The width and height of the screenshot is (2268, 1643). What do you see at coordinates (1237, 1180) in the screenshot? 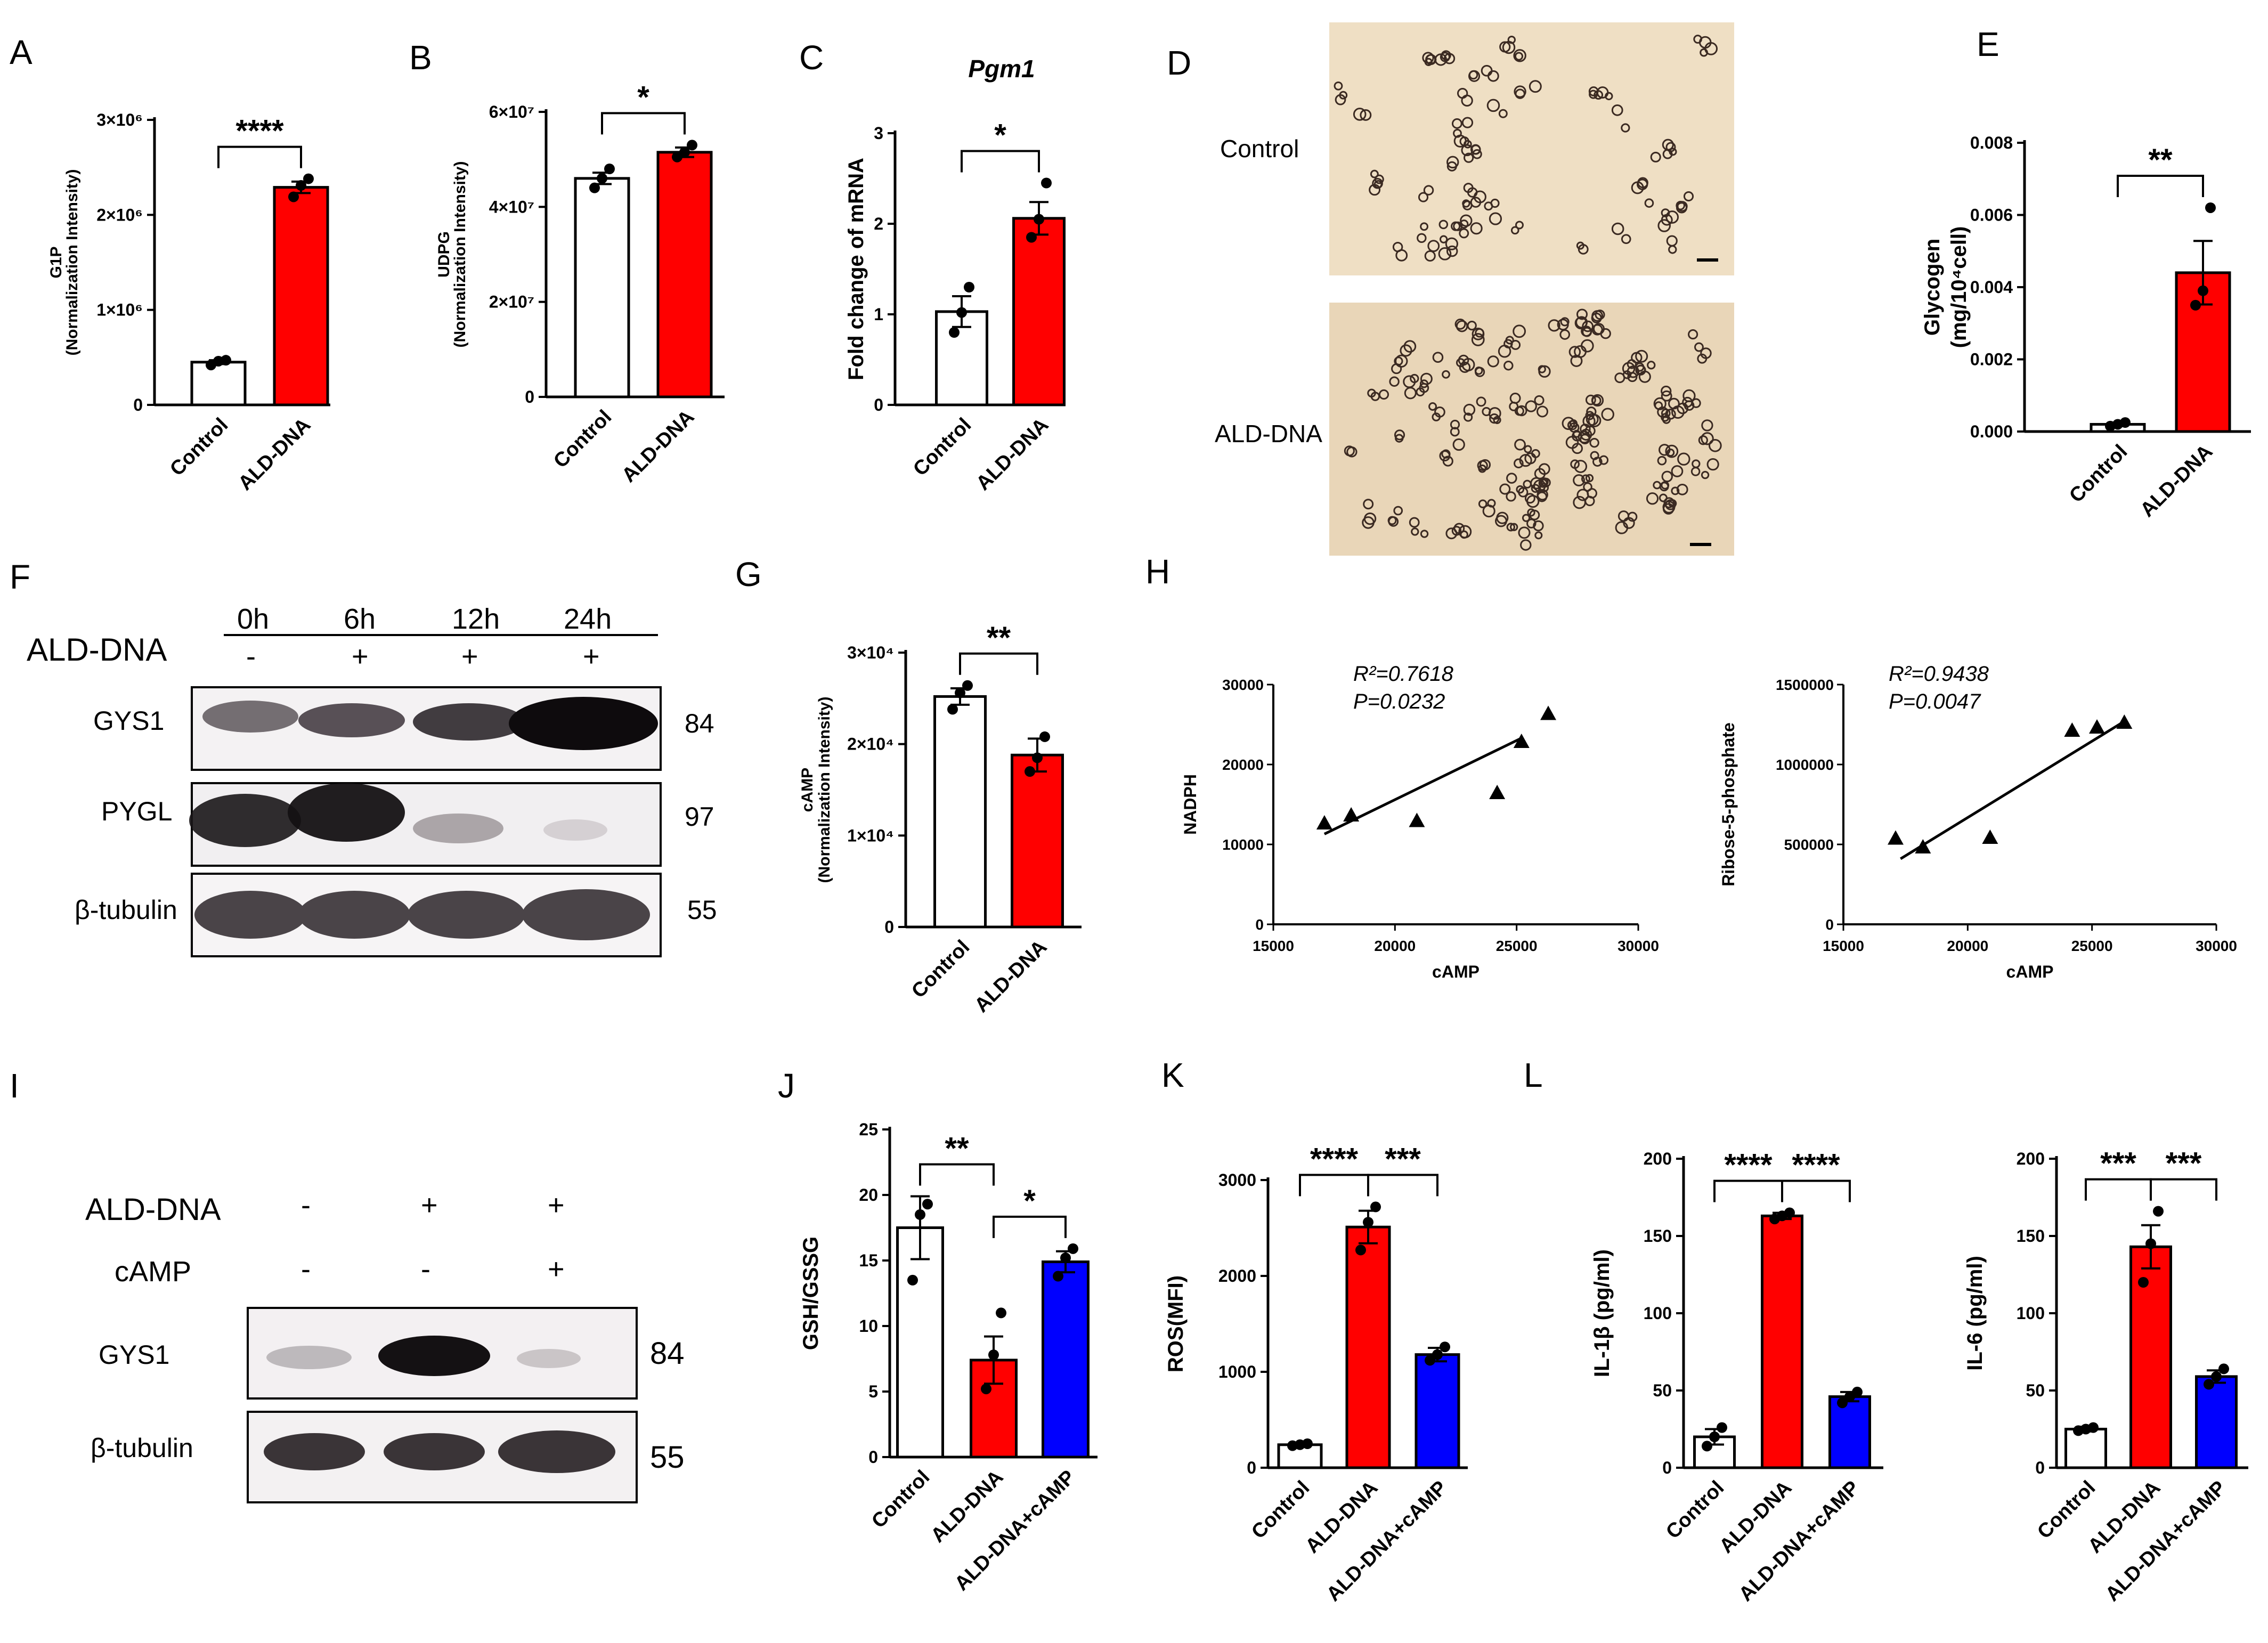
I see `y-tick-label: 3000` at bounding box center [1237, 1180].